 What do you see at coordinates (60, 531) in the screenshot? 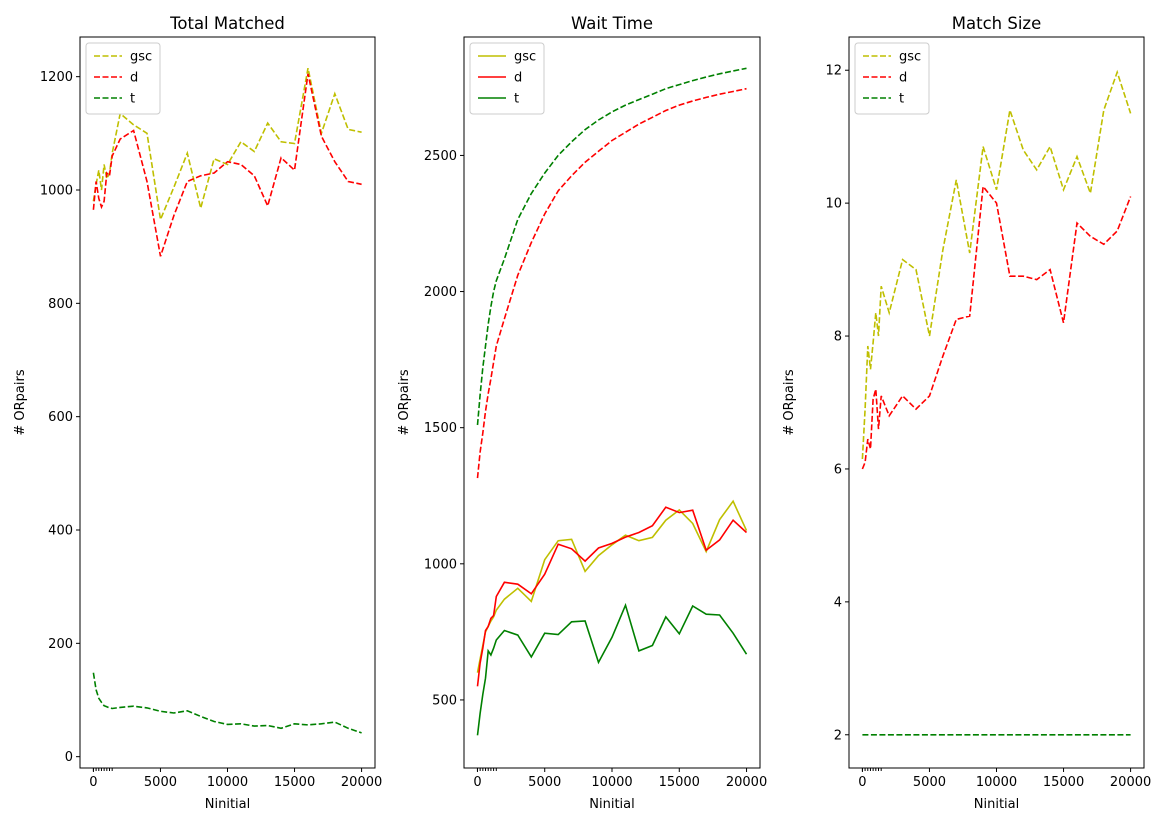
I see `y-tick-label: 400` at bounding box center [60, 531].